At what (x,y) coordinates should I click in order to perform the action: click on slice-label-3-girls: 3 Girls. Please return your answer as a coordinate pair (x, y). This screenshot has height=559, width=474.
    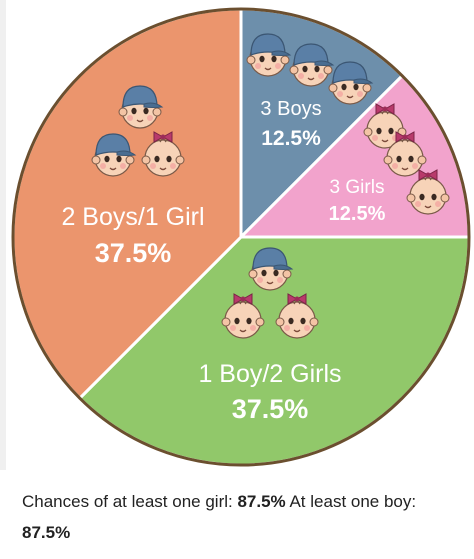
    Looking at the image, I should click on (357, 187).